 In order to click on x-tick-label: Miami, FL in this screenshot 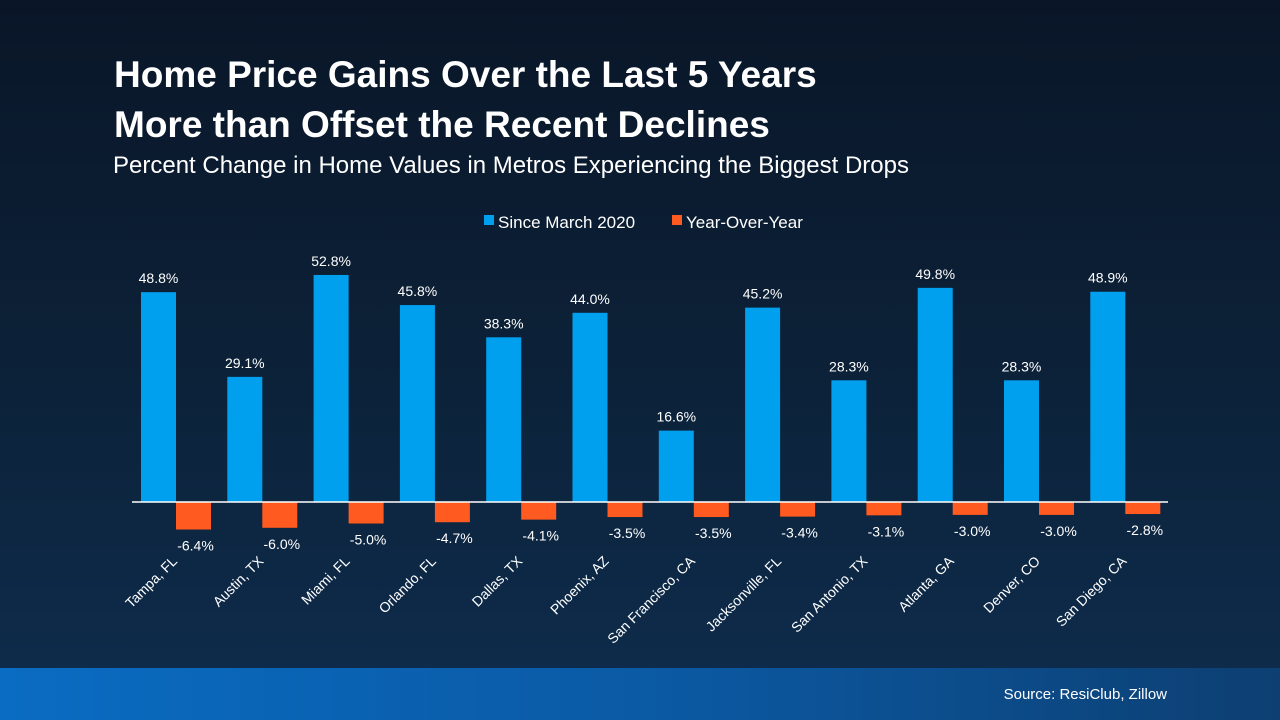, I will do `click(325, 580)`.